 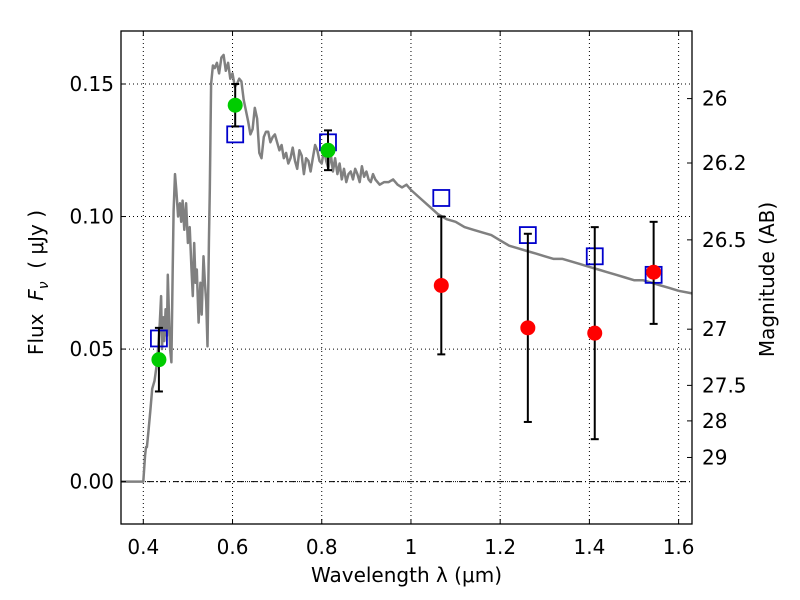 What do you see at coordinates (714, 457) in the screenshot?
I see `y2-tick-label: 29` at bounding box center [714, 457].